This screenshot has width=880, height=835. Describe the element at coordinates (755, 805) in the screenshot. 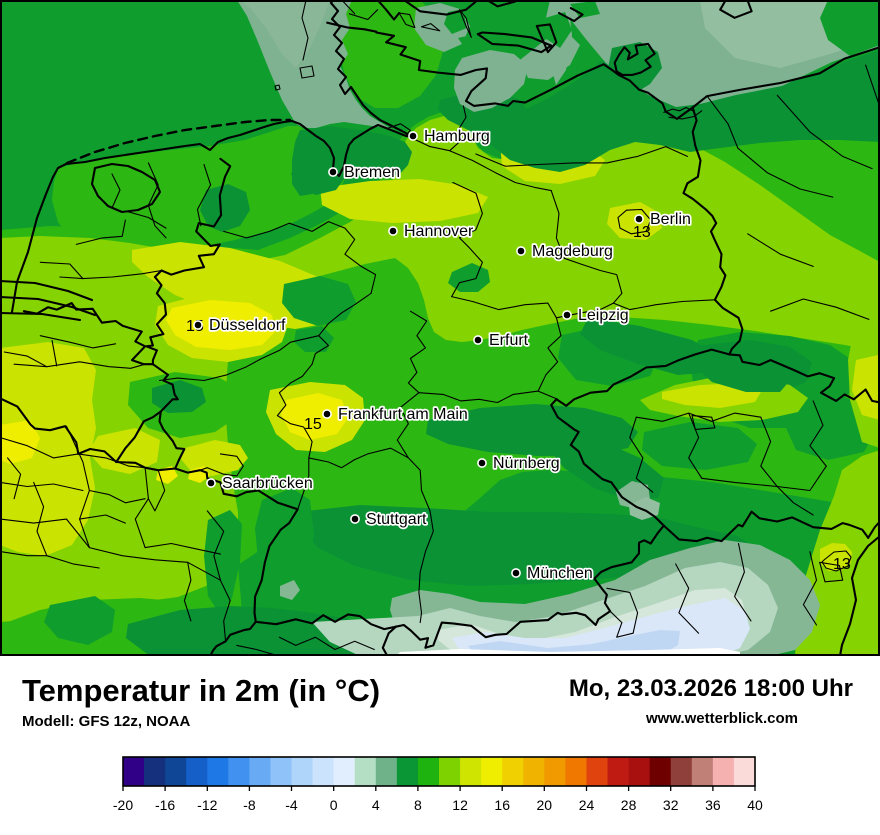

I see `svg-text: 40` at that location.